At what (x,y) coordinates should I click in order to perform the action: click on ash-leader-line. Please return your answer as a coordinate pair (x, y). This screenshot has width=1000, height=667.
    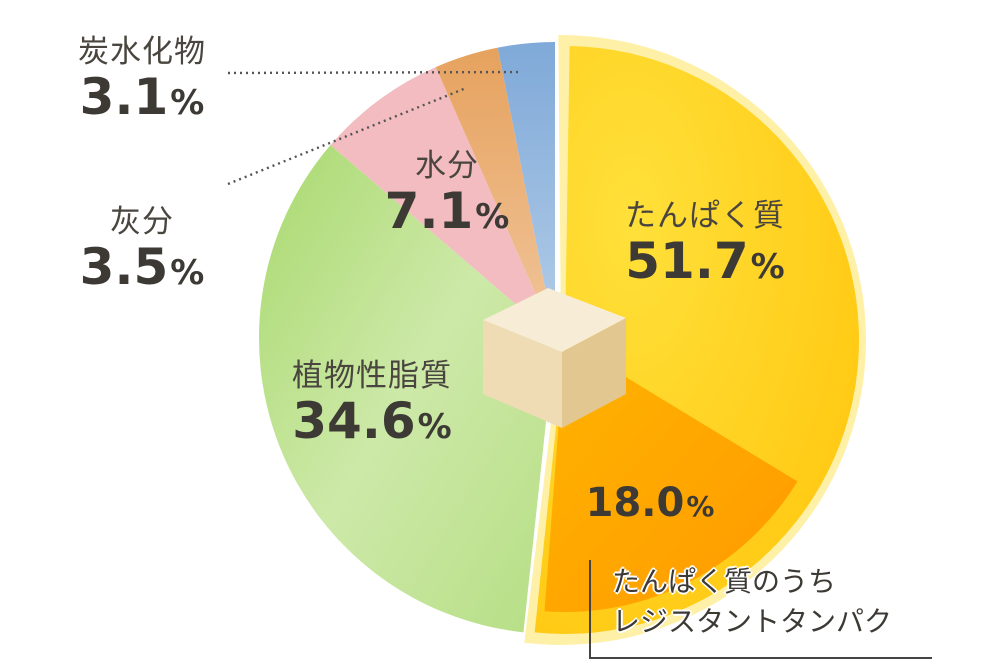
    Looking at the image, I should click on (347, 136).